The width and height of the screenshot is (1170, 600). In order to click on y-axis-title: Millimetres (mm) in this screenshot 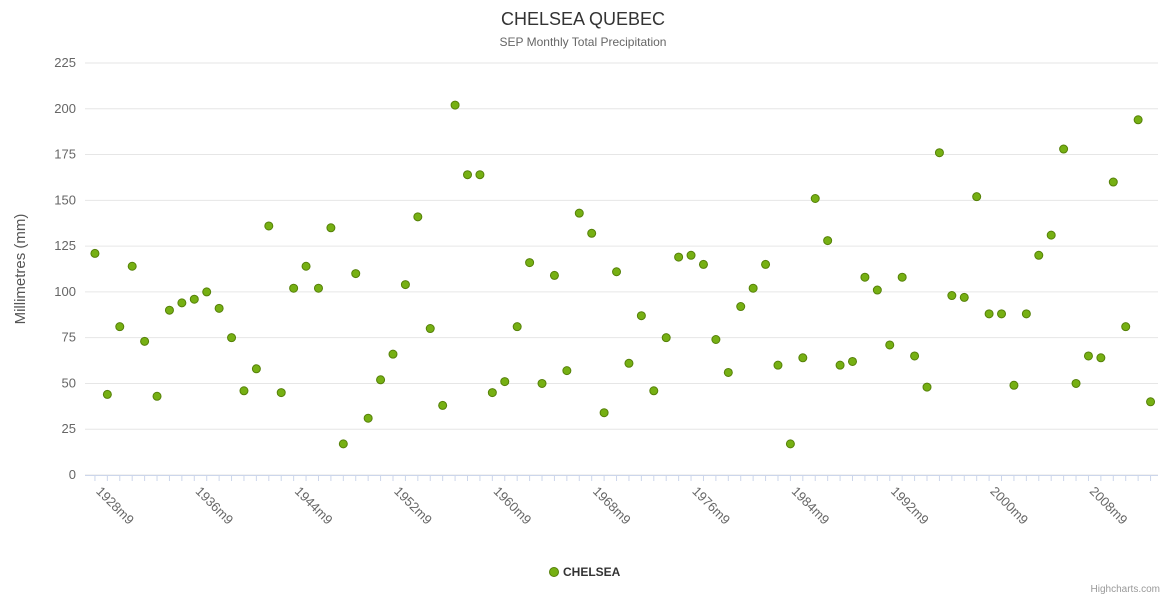, I will do `click(20, 269)`.